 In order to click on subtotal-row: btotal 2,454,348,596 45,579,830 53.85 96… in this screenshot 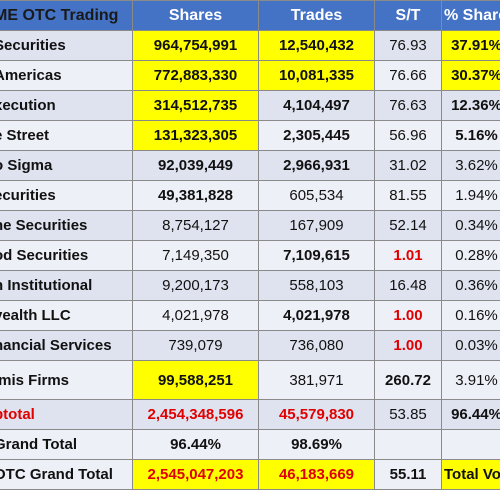, I will do `click(250, 414)`.